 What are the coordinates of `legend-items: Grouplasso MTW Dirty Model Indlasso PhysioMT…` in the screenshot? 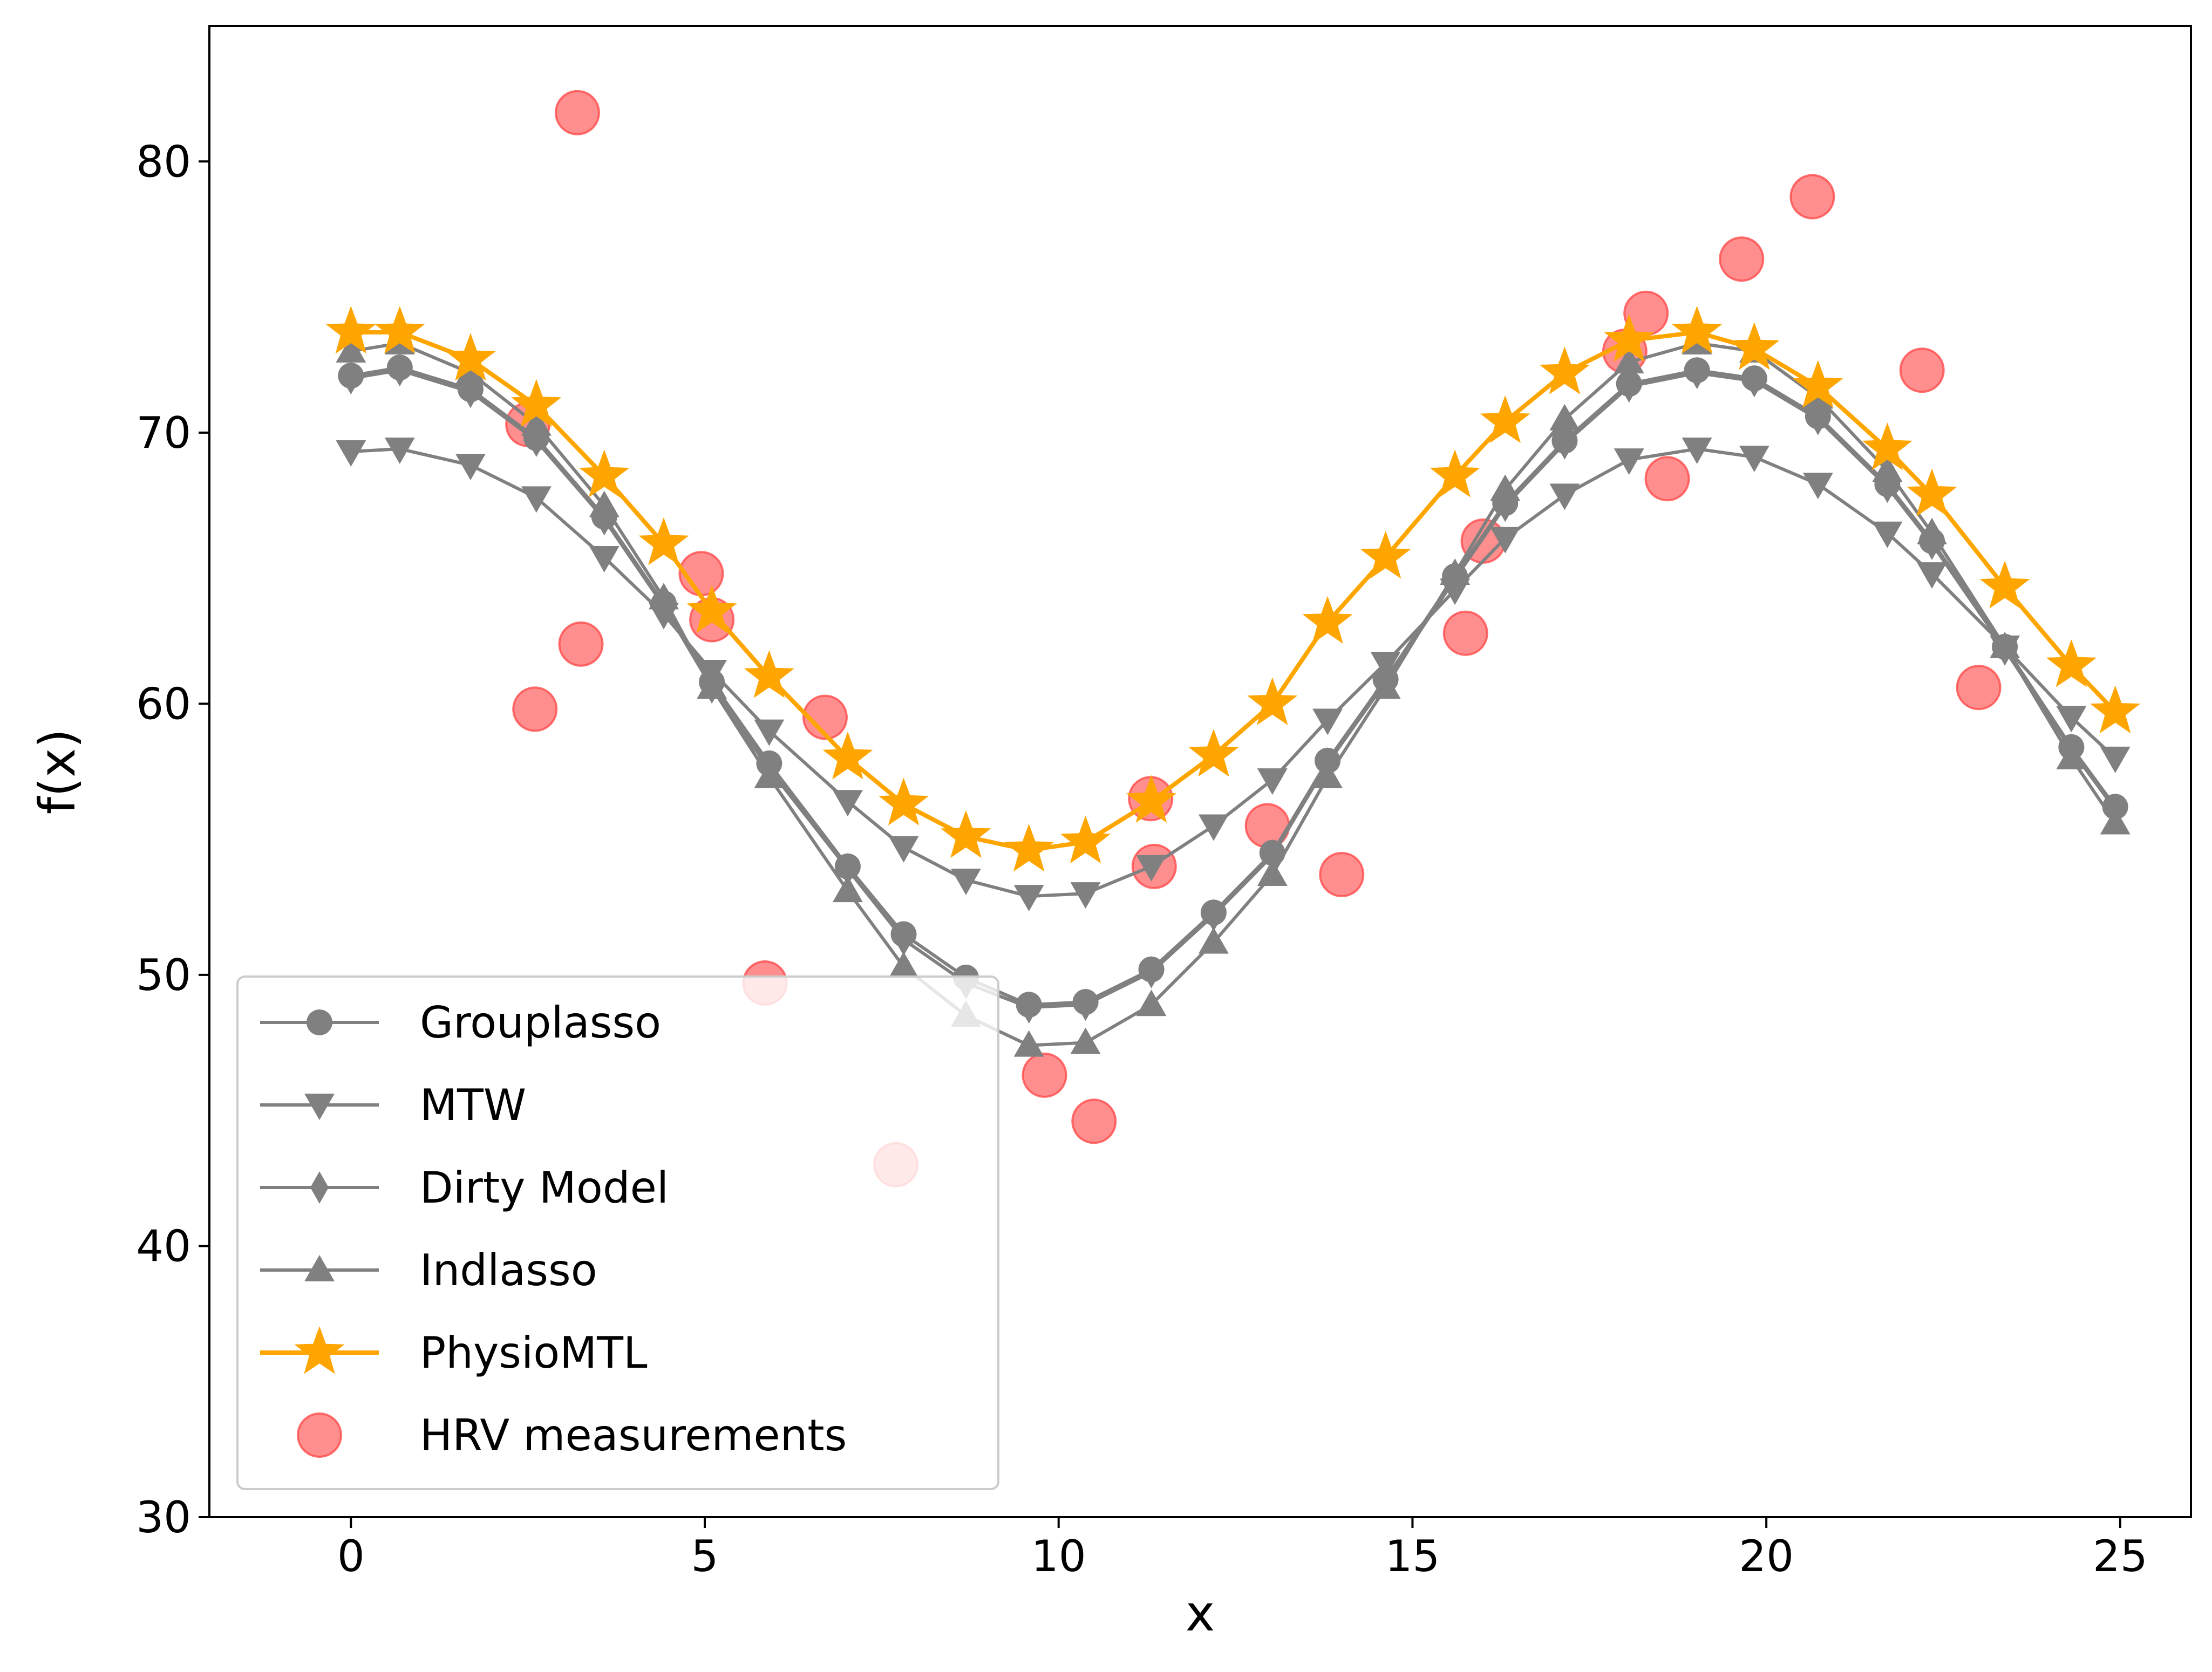 It's located at (553, 1230).